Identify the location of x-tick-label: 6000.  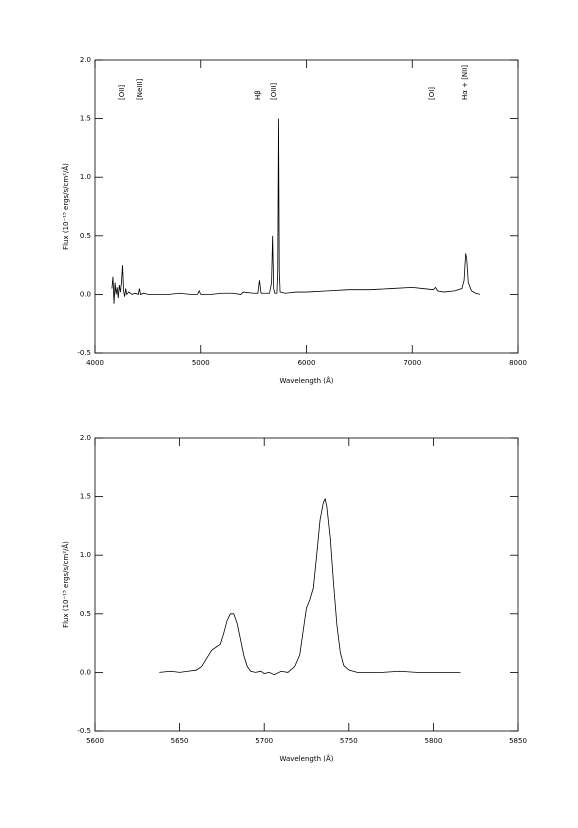
(307, 363).